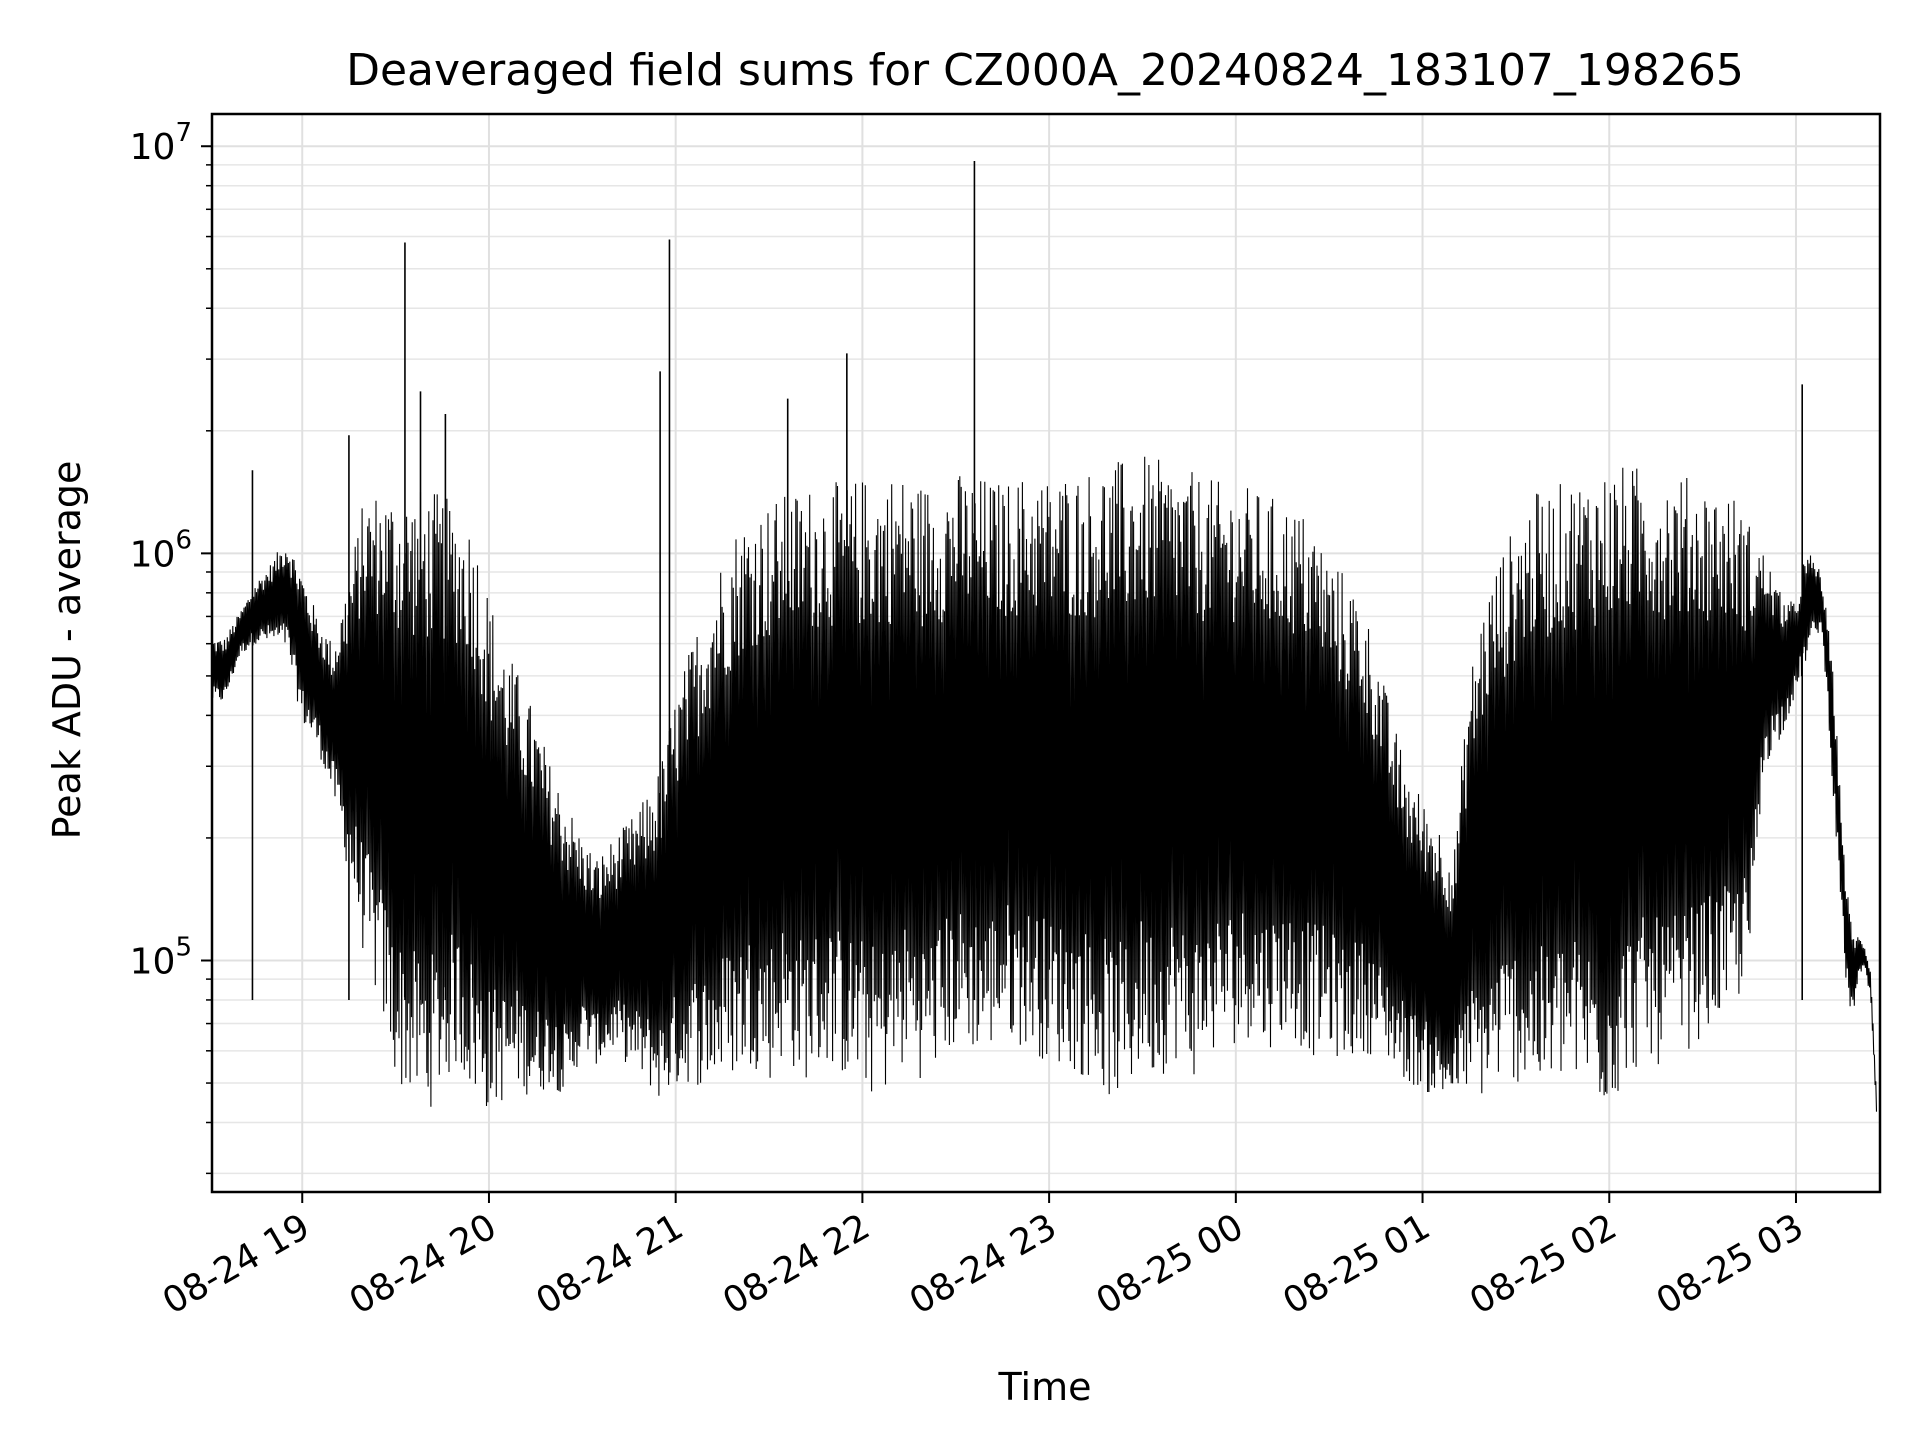  Describe the element at coordinates (161, 957) in the screenshot. I see `y-tick-label: 10⁵` at that location.